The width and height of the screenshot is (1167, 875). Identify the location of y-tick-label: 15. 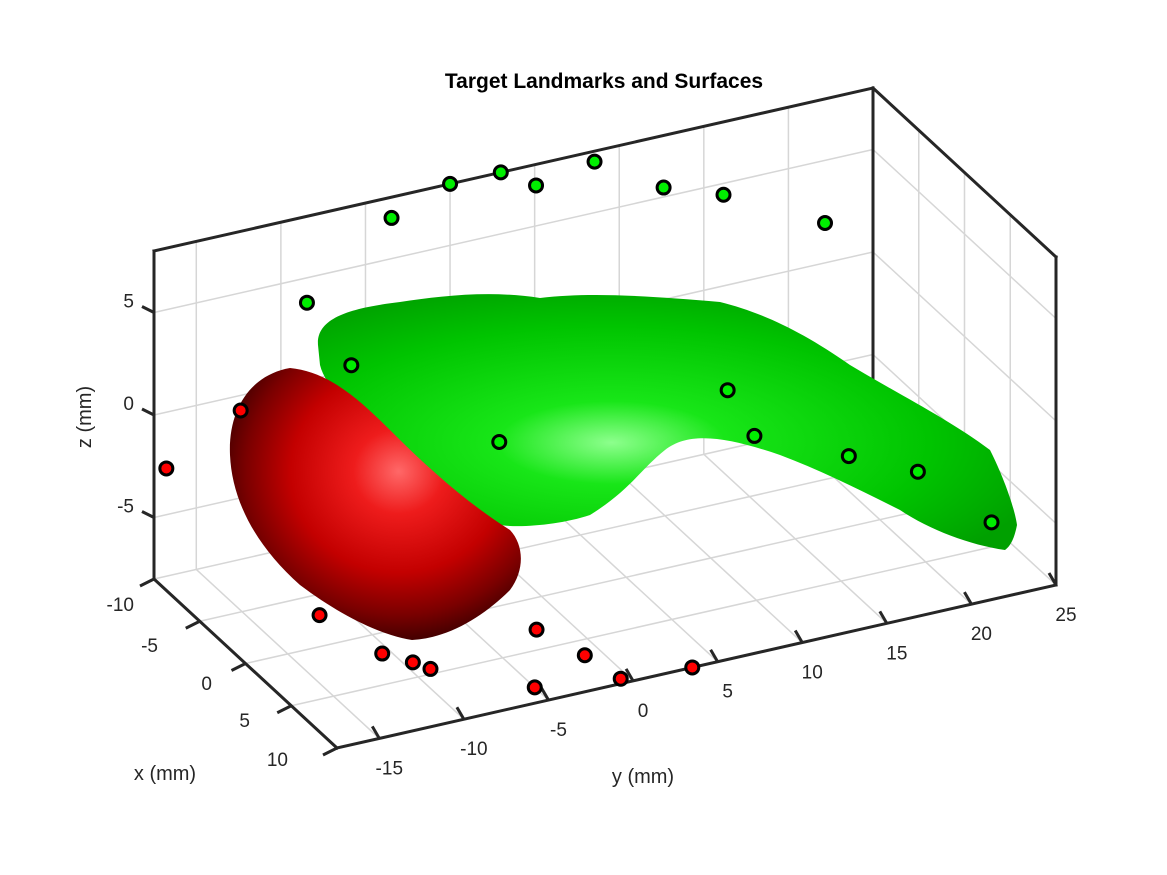
(896, 653).